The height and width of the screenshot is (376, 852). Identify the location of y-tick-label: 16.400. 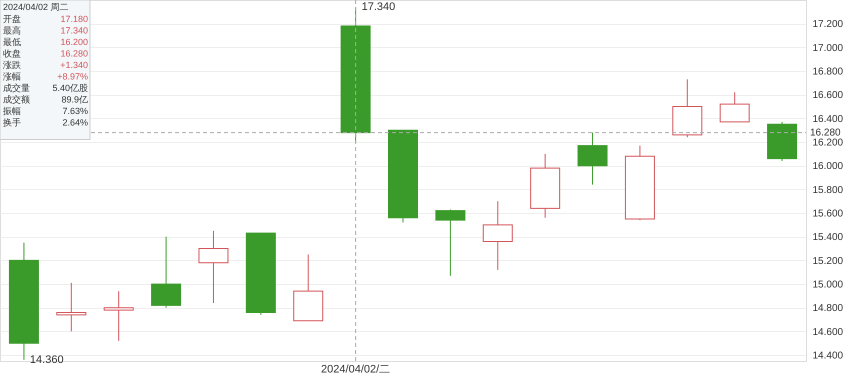
(828, 119).